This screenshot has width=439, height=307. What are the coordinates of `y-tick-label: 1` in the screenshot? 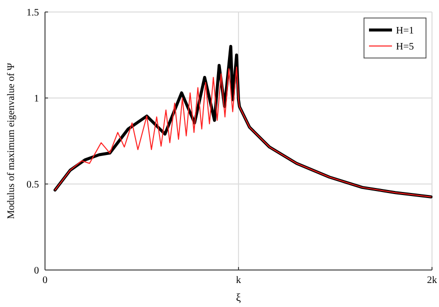 It's located at (36, 99).